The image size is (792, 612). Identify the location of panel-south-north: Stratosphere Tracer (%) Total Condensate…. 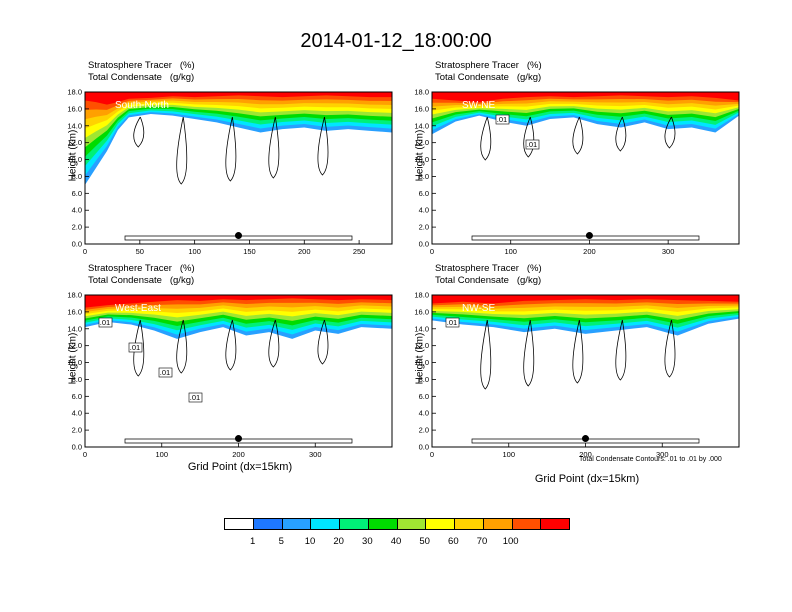
(236, 167).